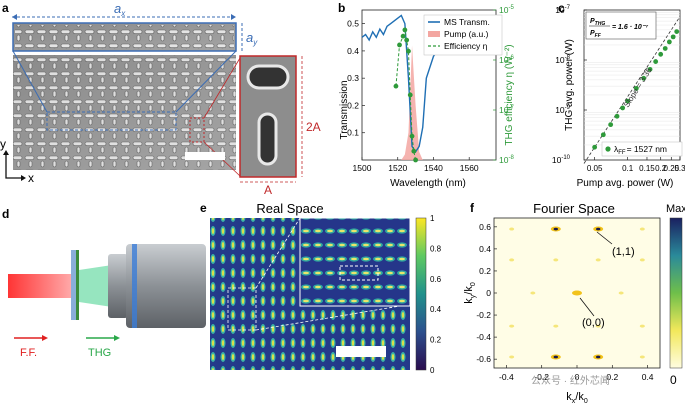 This screenshot has height=406, width=685. Describe the element at coordinates (432, 218) in the screenshot. I see `e-colorbar-tick-label: 1` at that location.